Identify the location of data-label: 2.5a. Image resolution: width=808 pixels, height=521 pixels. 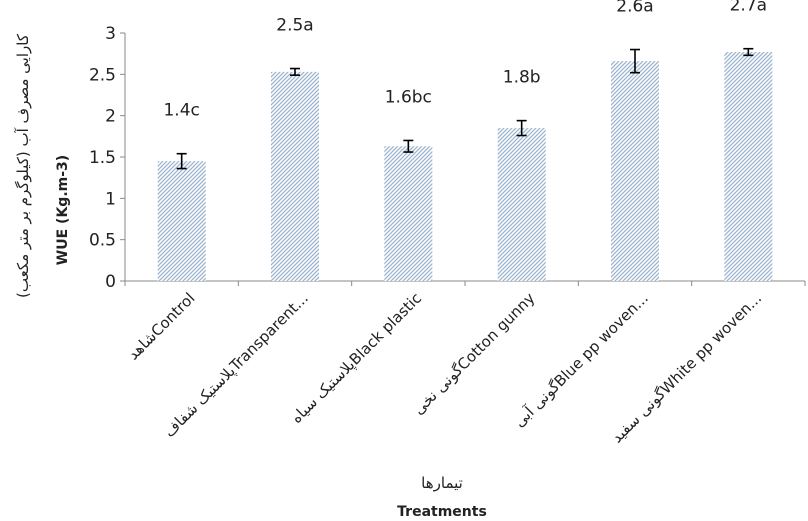
(294, 26).